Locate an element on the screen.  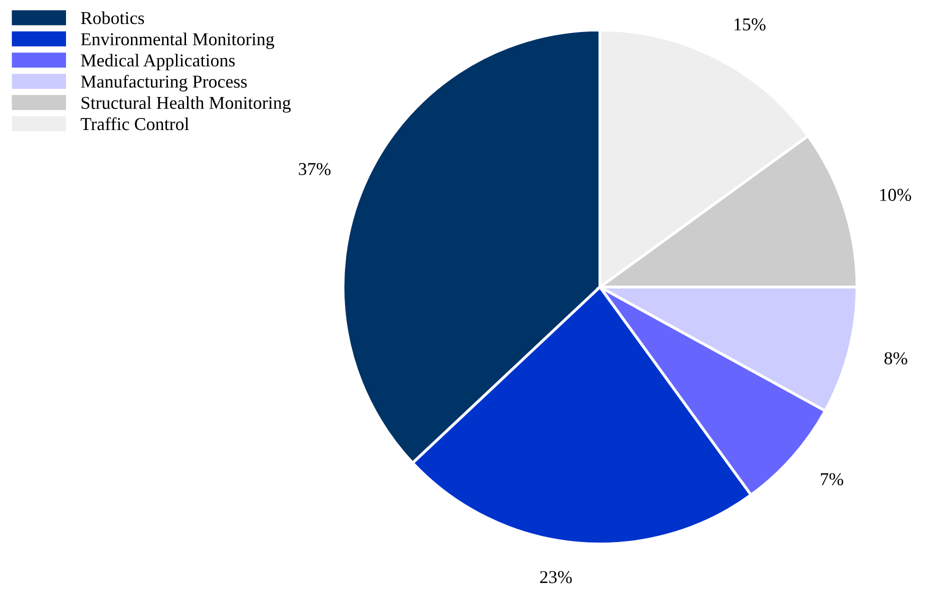
legend-label: Robotics is located at coordinates (112, 17).